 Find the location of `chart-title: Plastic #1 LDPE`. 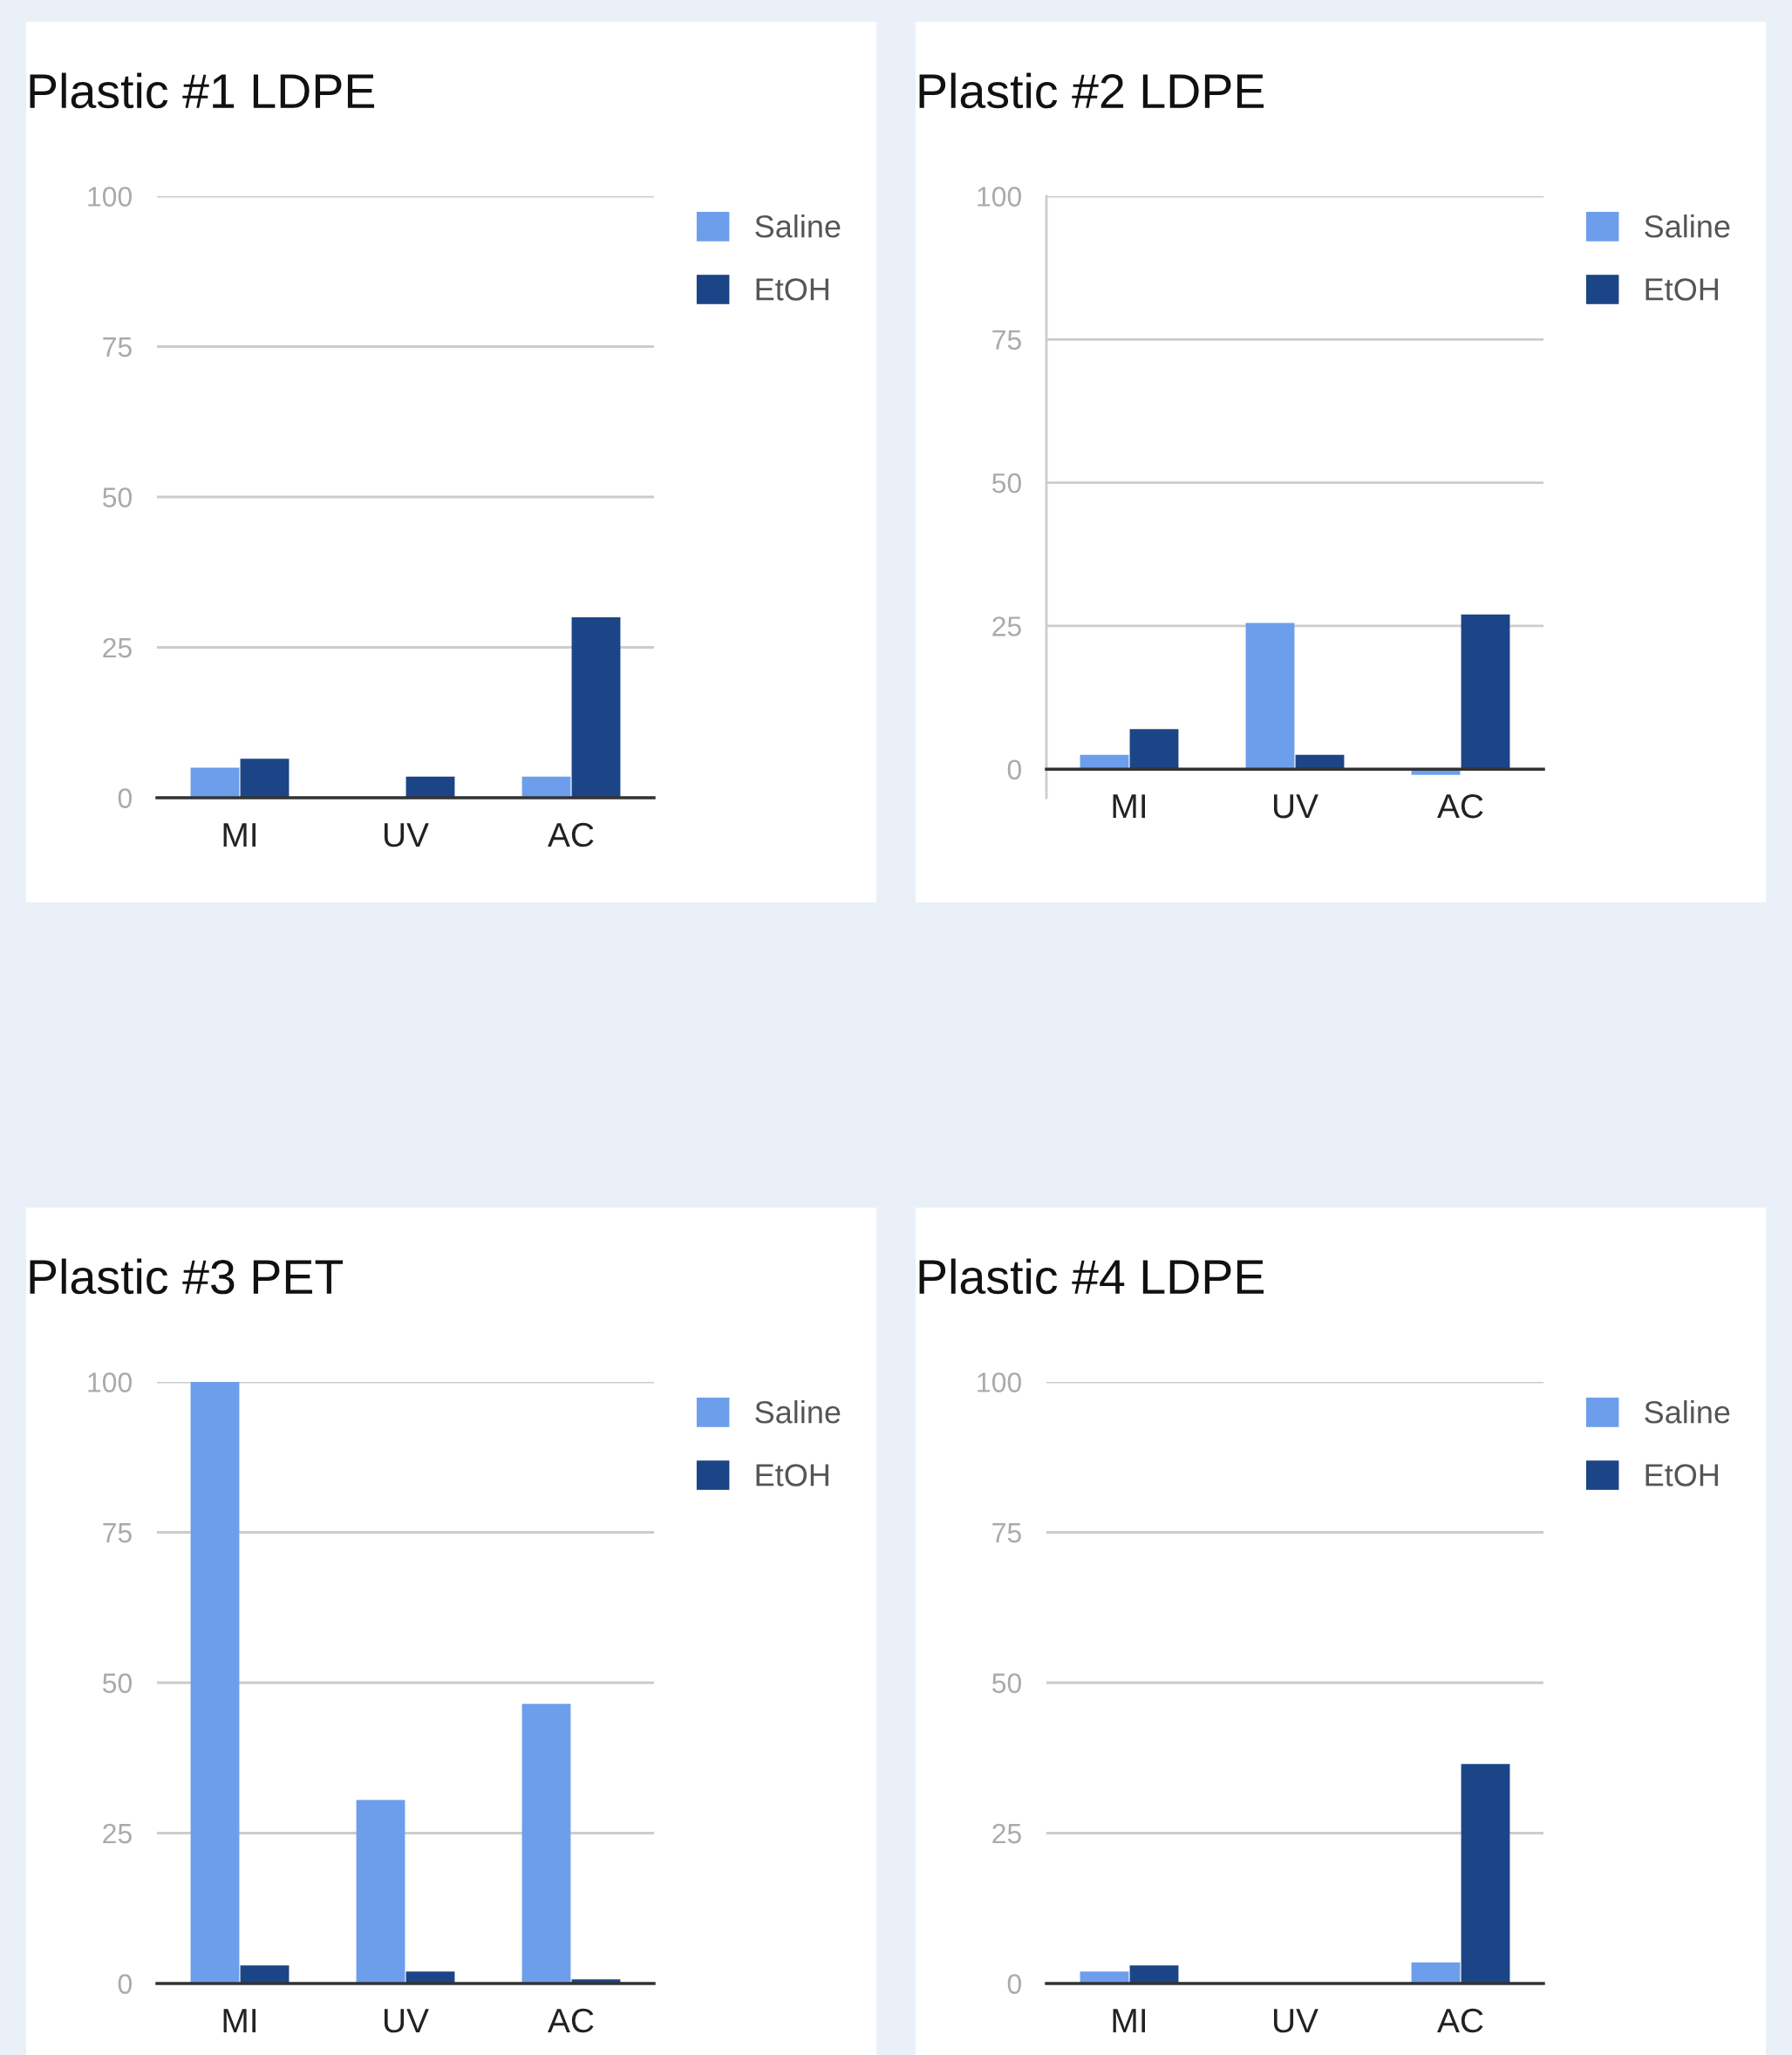

chart-title: Plastic #1 LDPE is located at coordinates (202, 90).